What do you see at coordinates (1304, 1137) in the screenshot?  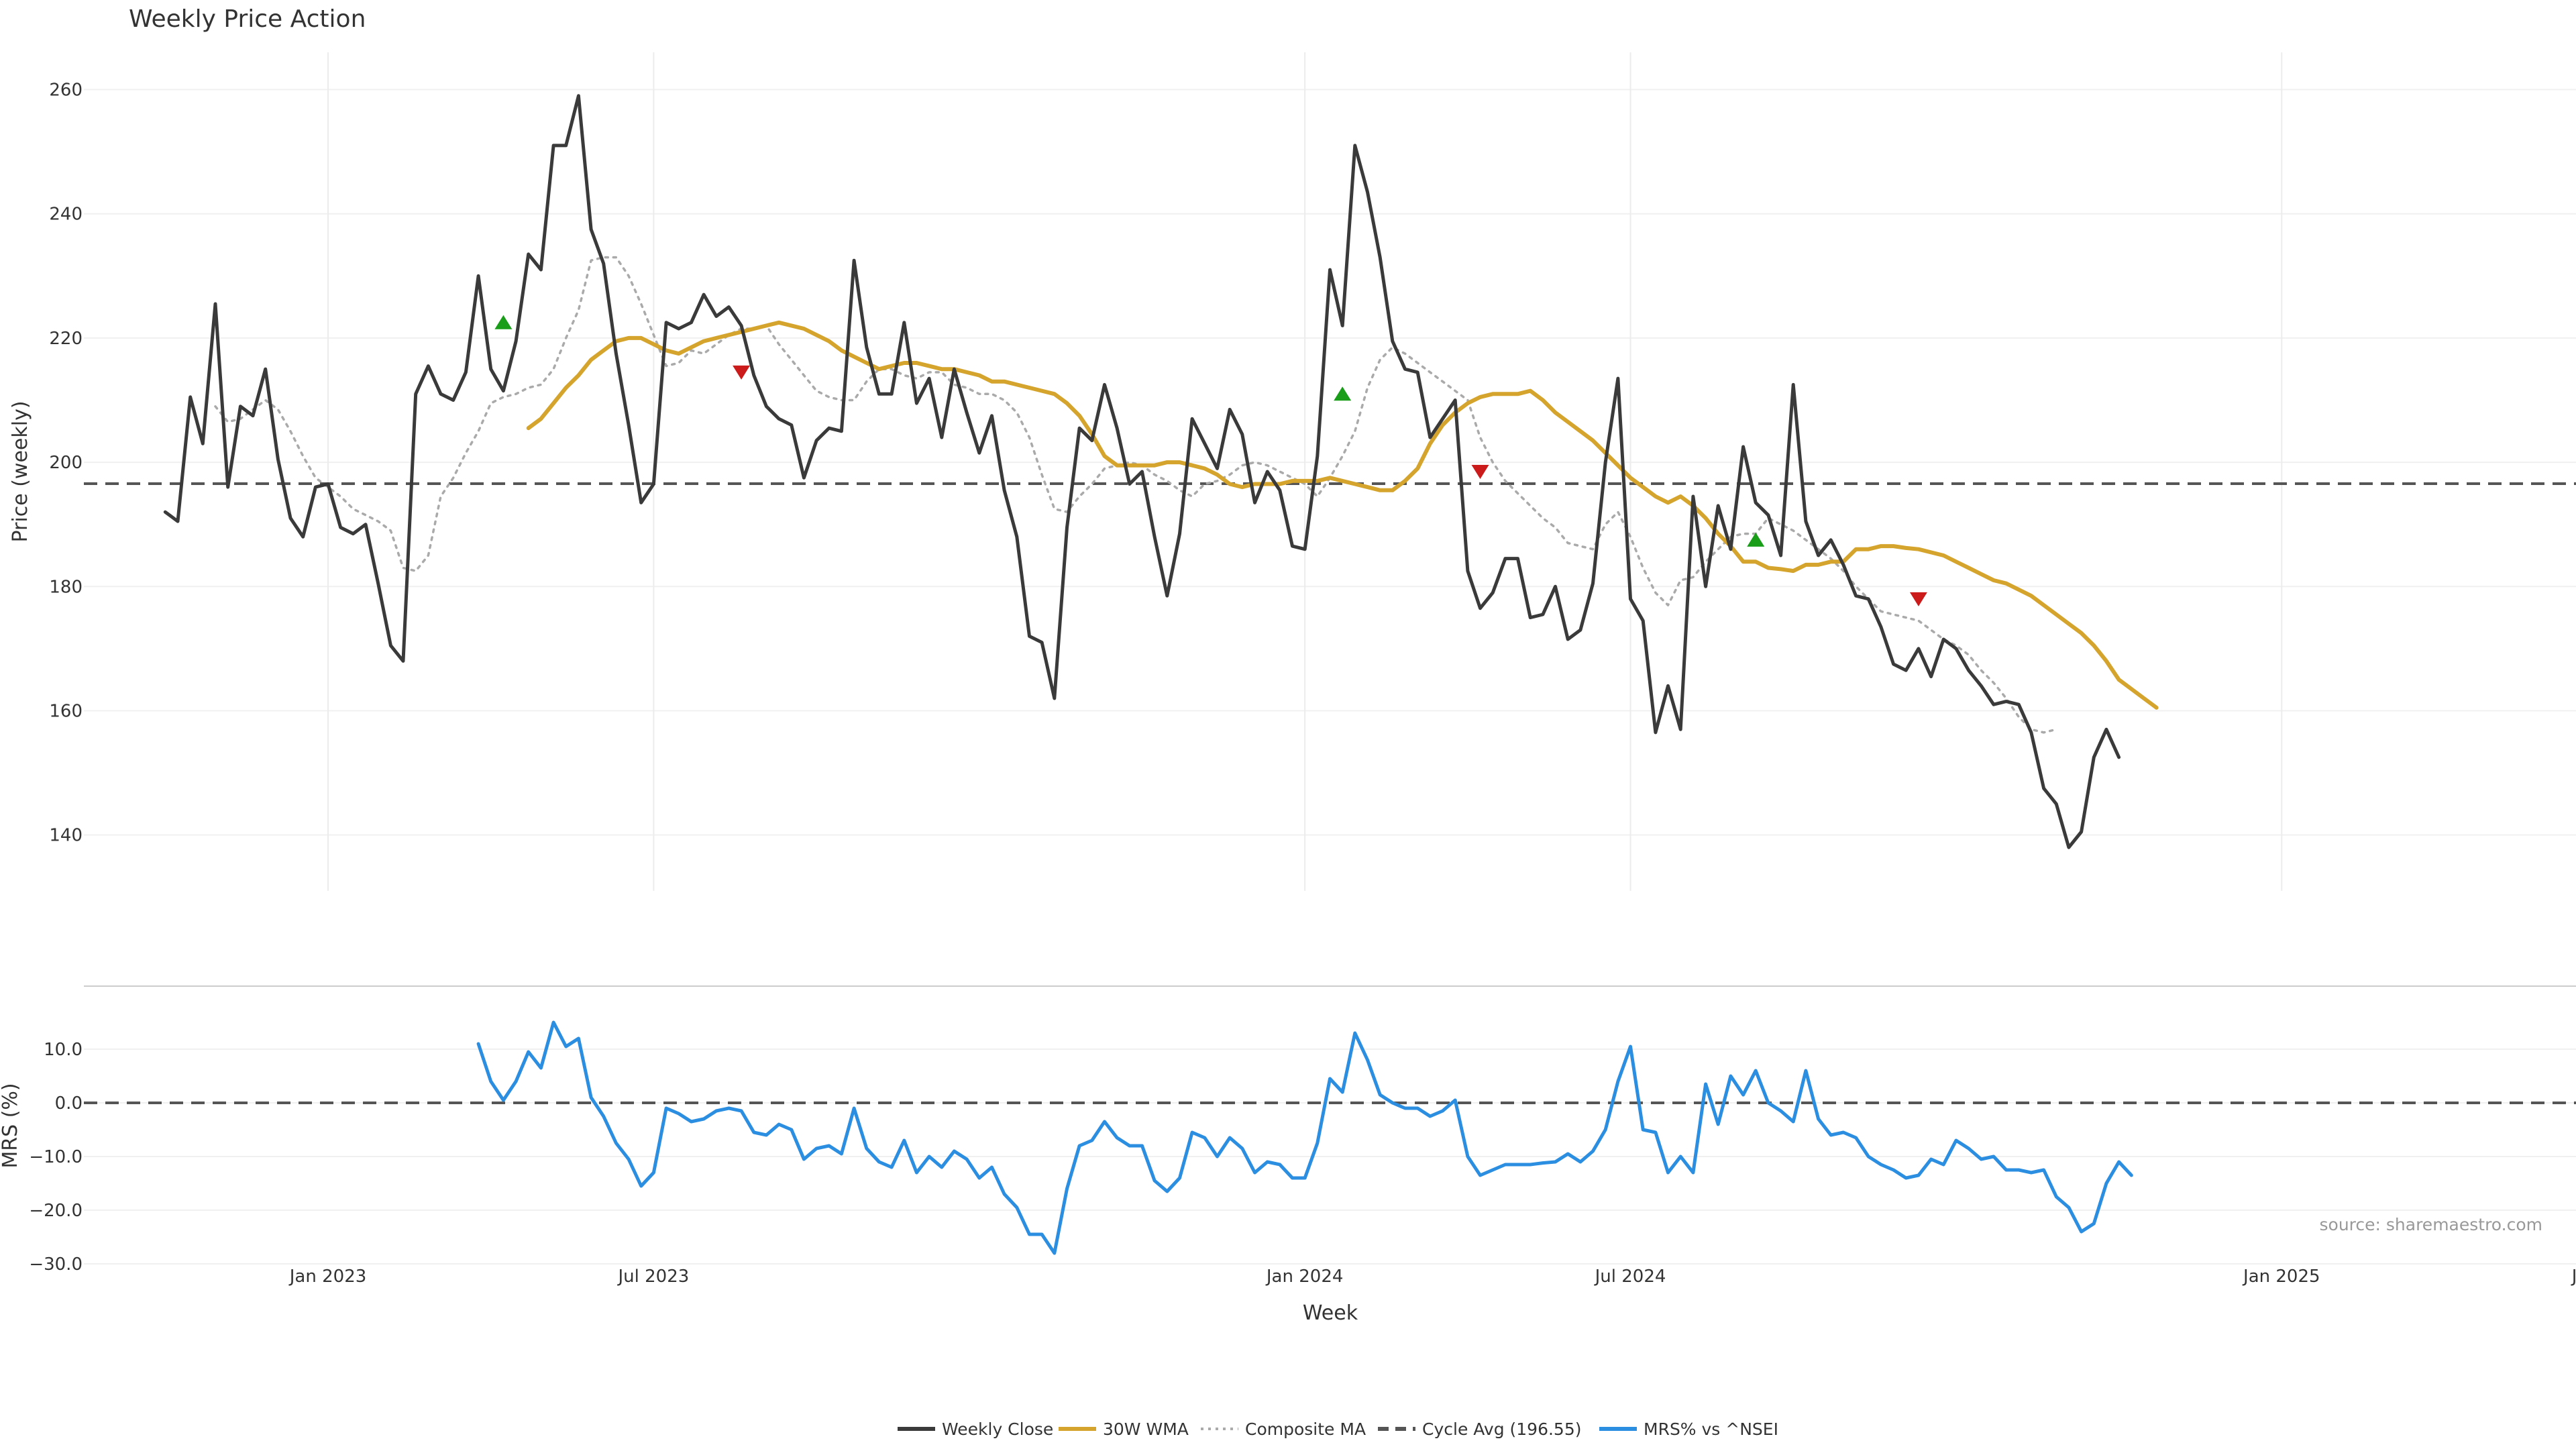 I see `mrs-line` at bounding box center [1304, 1137].